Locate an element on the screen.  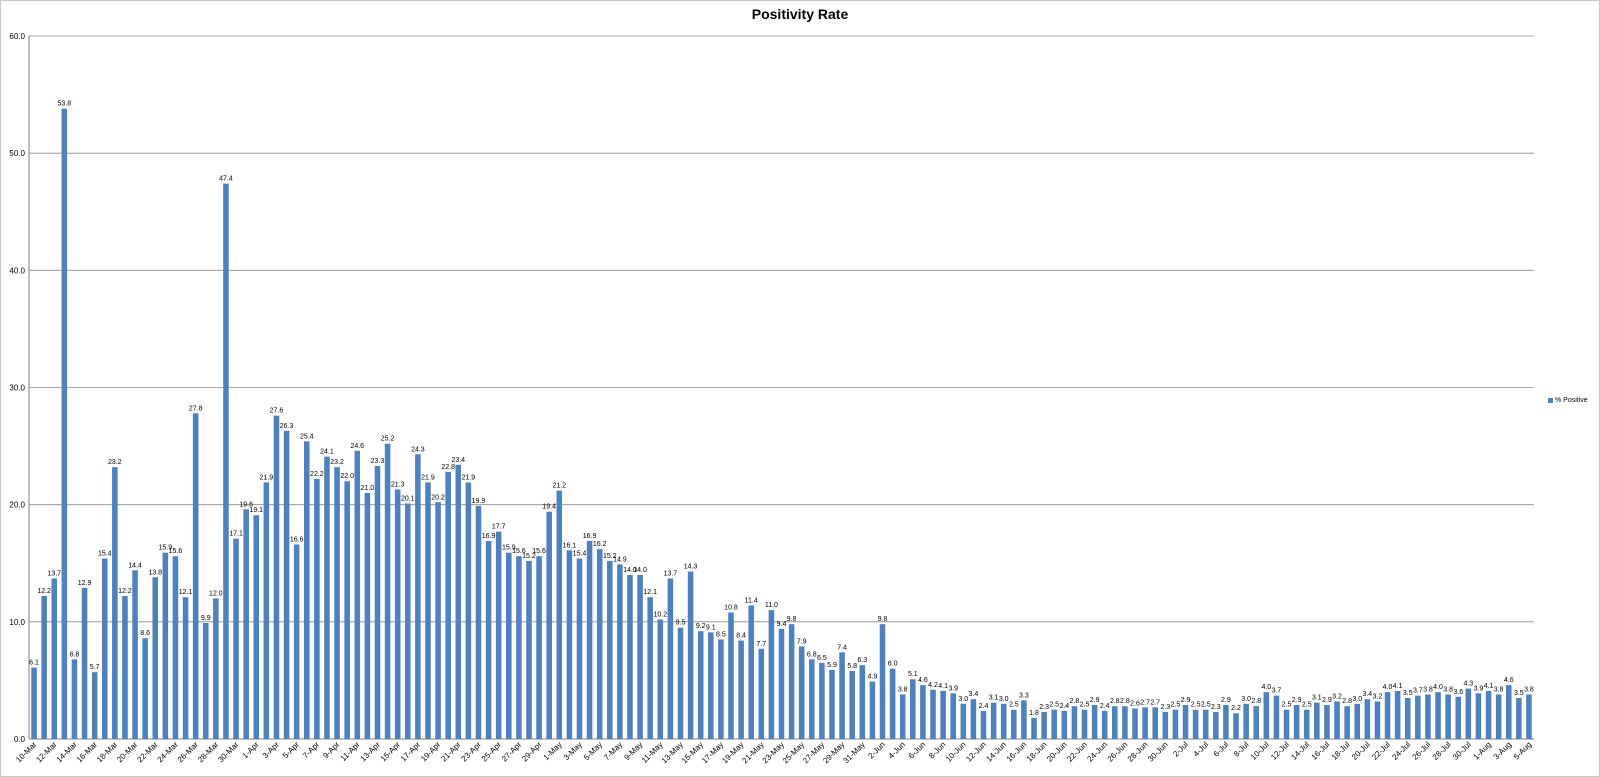
x-tick-label: 20-Jul is located at coordinates (1361, 751).